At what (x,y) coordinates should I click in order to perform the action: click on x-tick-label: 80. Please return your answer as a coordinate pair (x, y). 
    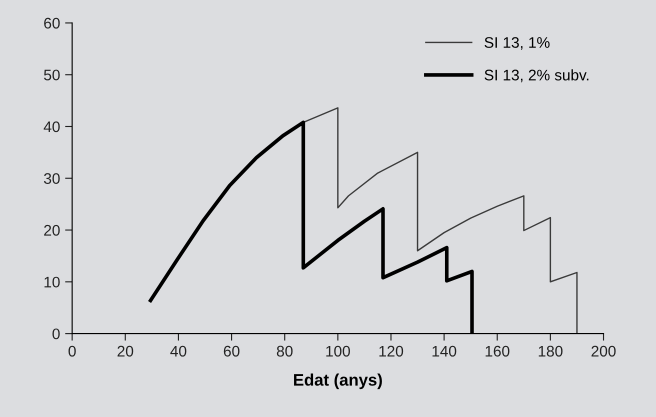
    Looking at the image, I should click on (284, 351).